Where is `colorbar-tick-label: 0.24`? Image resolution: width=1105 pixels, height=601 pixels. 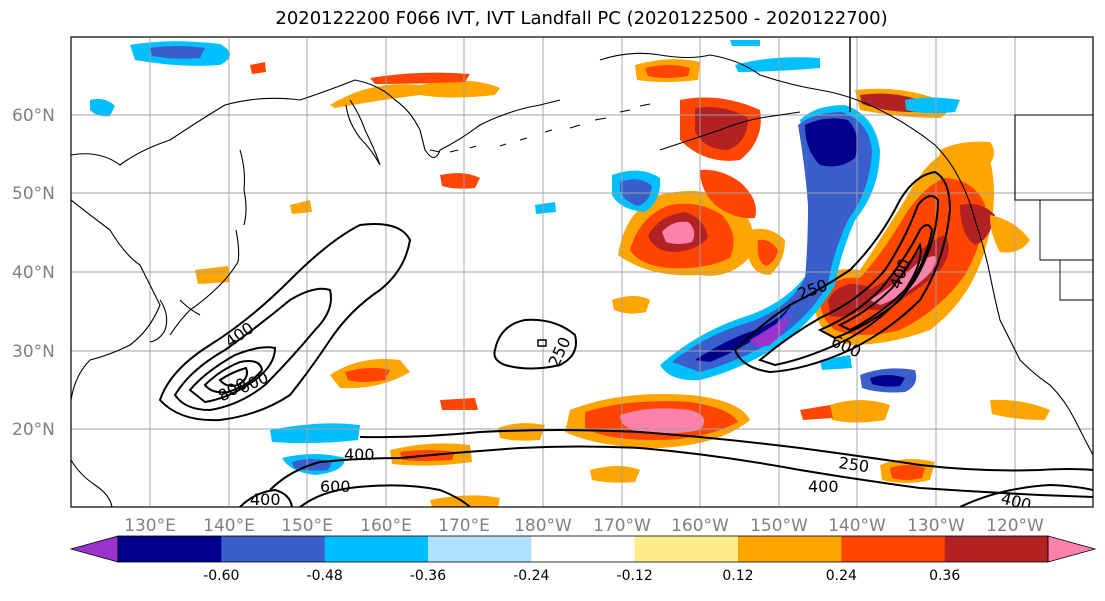 colorbar-tick-label: 0.24 is located at coordinates (841, 576).